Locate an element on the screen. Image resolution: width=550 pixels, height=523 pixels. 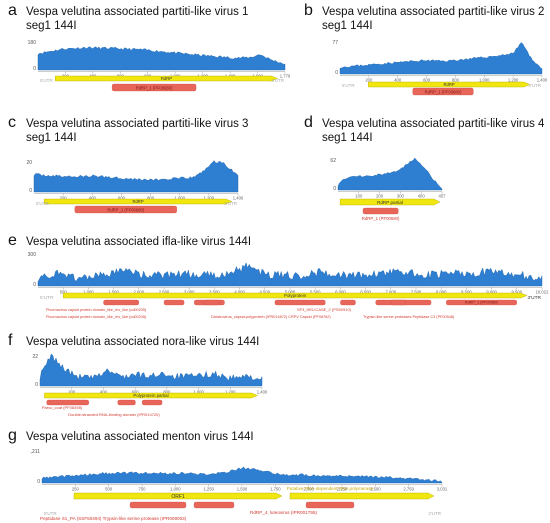
panel-letter: g is located at coordinates (12, 435).